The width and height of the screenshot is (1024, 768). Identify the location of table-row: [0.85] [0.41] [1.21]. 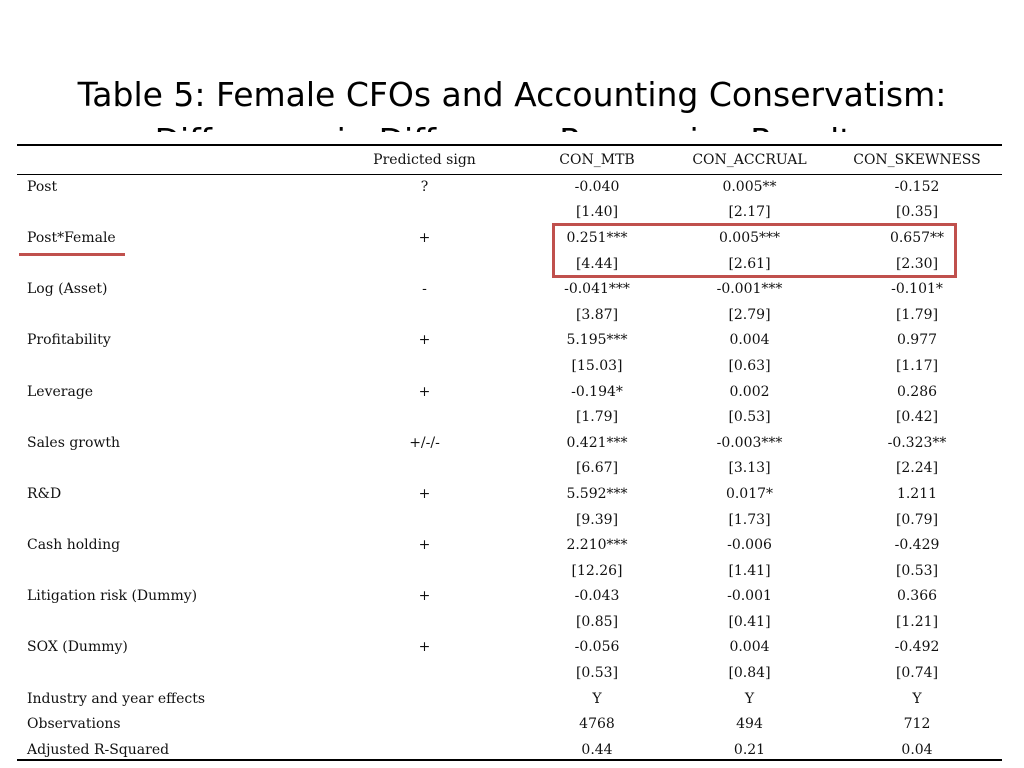
(509, 622).